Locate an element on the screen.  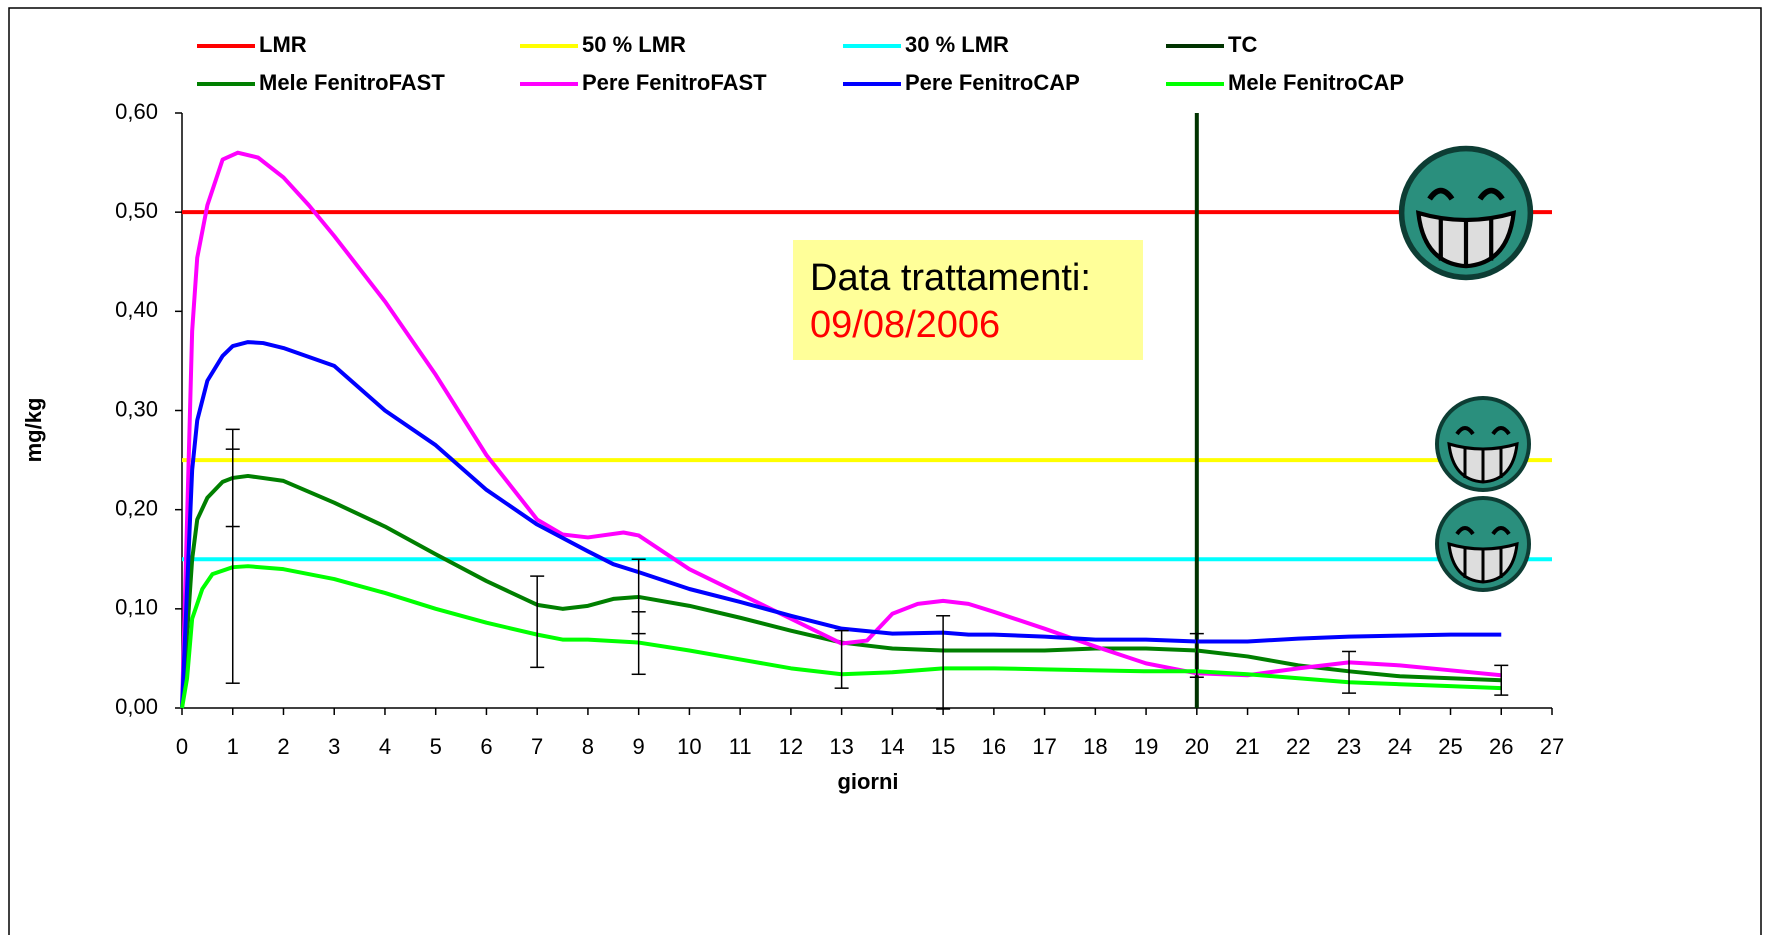
x-tick-label: 3 is located at coordinates (334, 746).